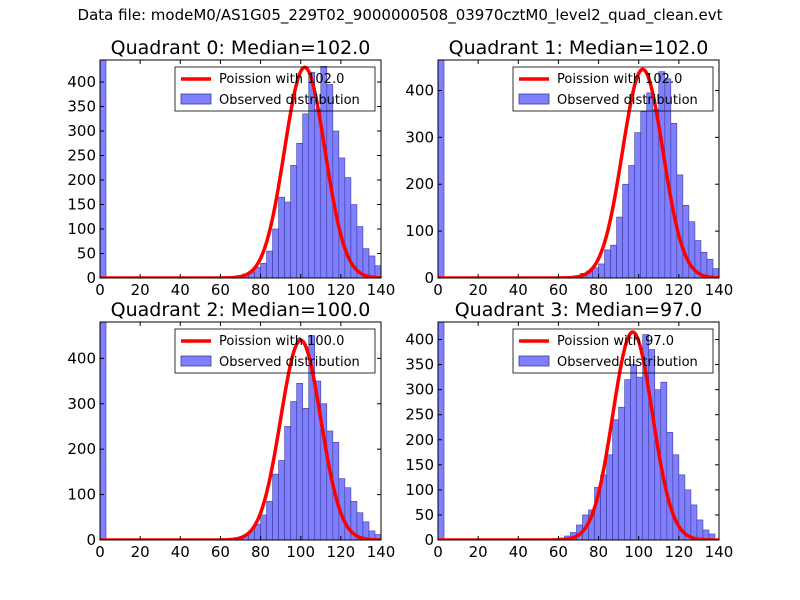 This screenshot has width=800, height=600. What do you see at coordinates (241, 48) in the screenshot?
I see `subplot-title: Quadrant 0: Median=102.0` at bounding box center [241, 48].